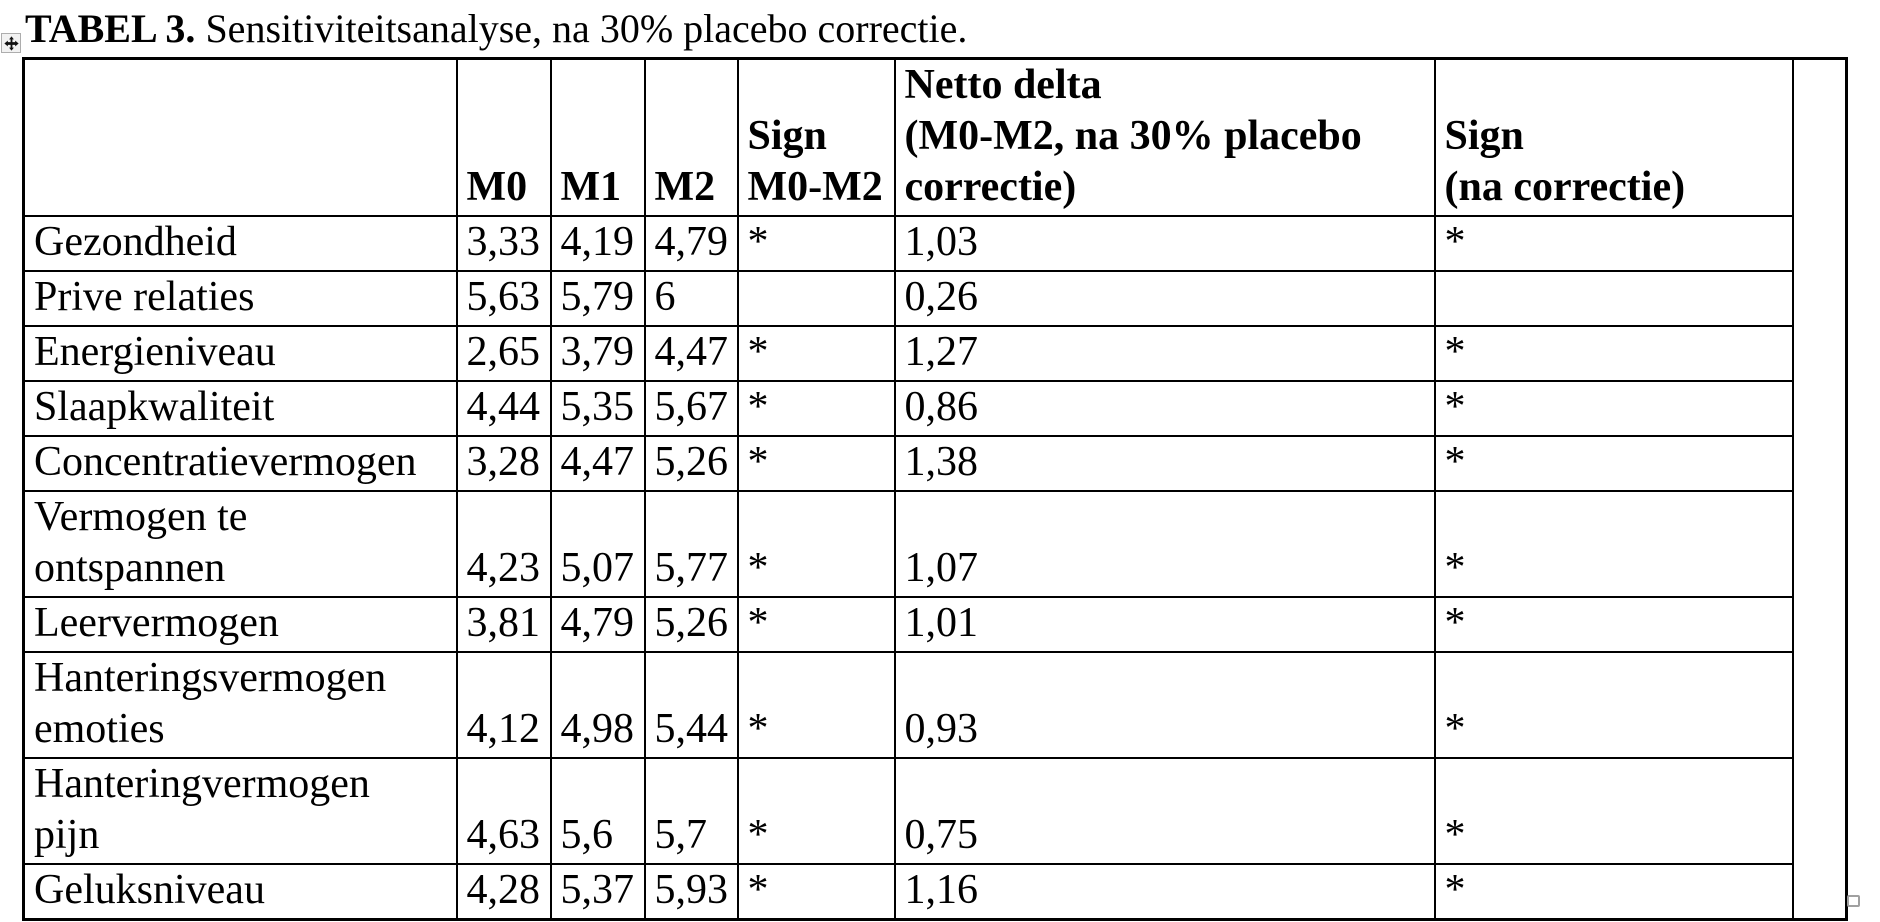 The height and width of the screenshot is (922, 1880). Describe the element at coordinates (597, 137) in the screenshot. I see `header-cell-m1: M1` at that location.